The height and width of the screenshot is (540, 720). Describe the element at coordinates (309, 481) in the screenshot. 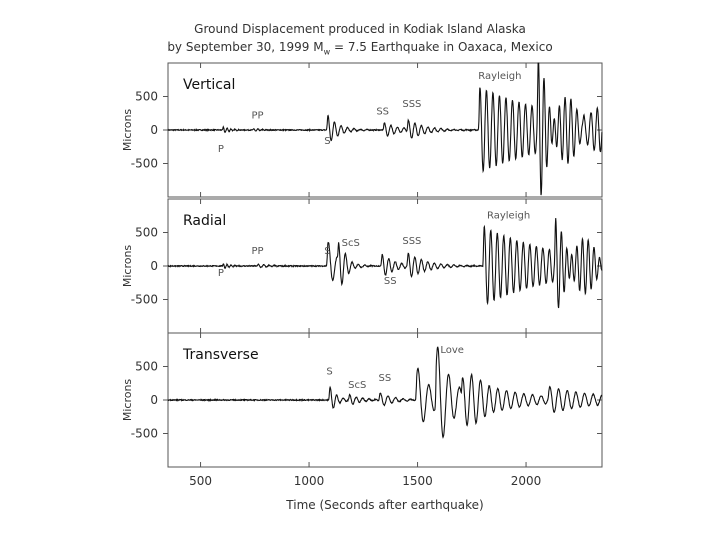

I see `x-tick-label: 1000` at that location.